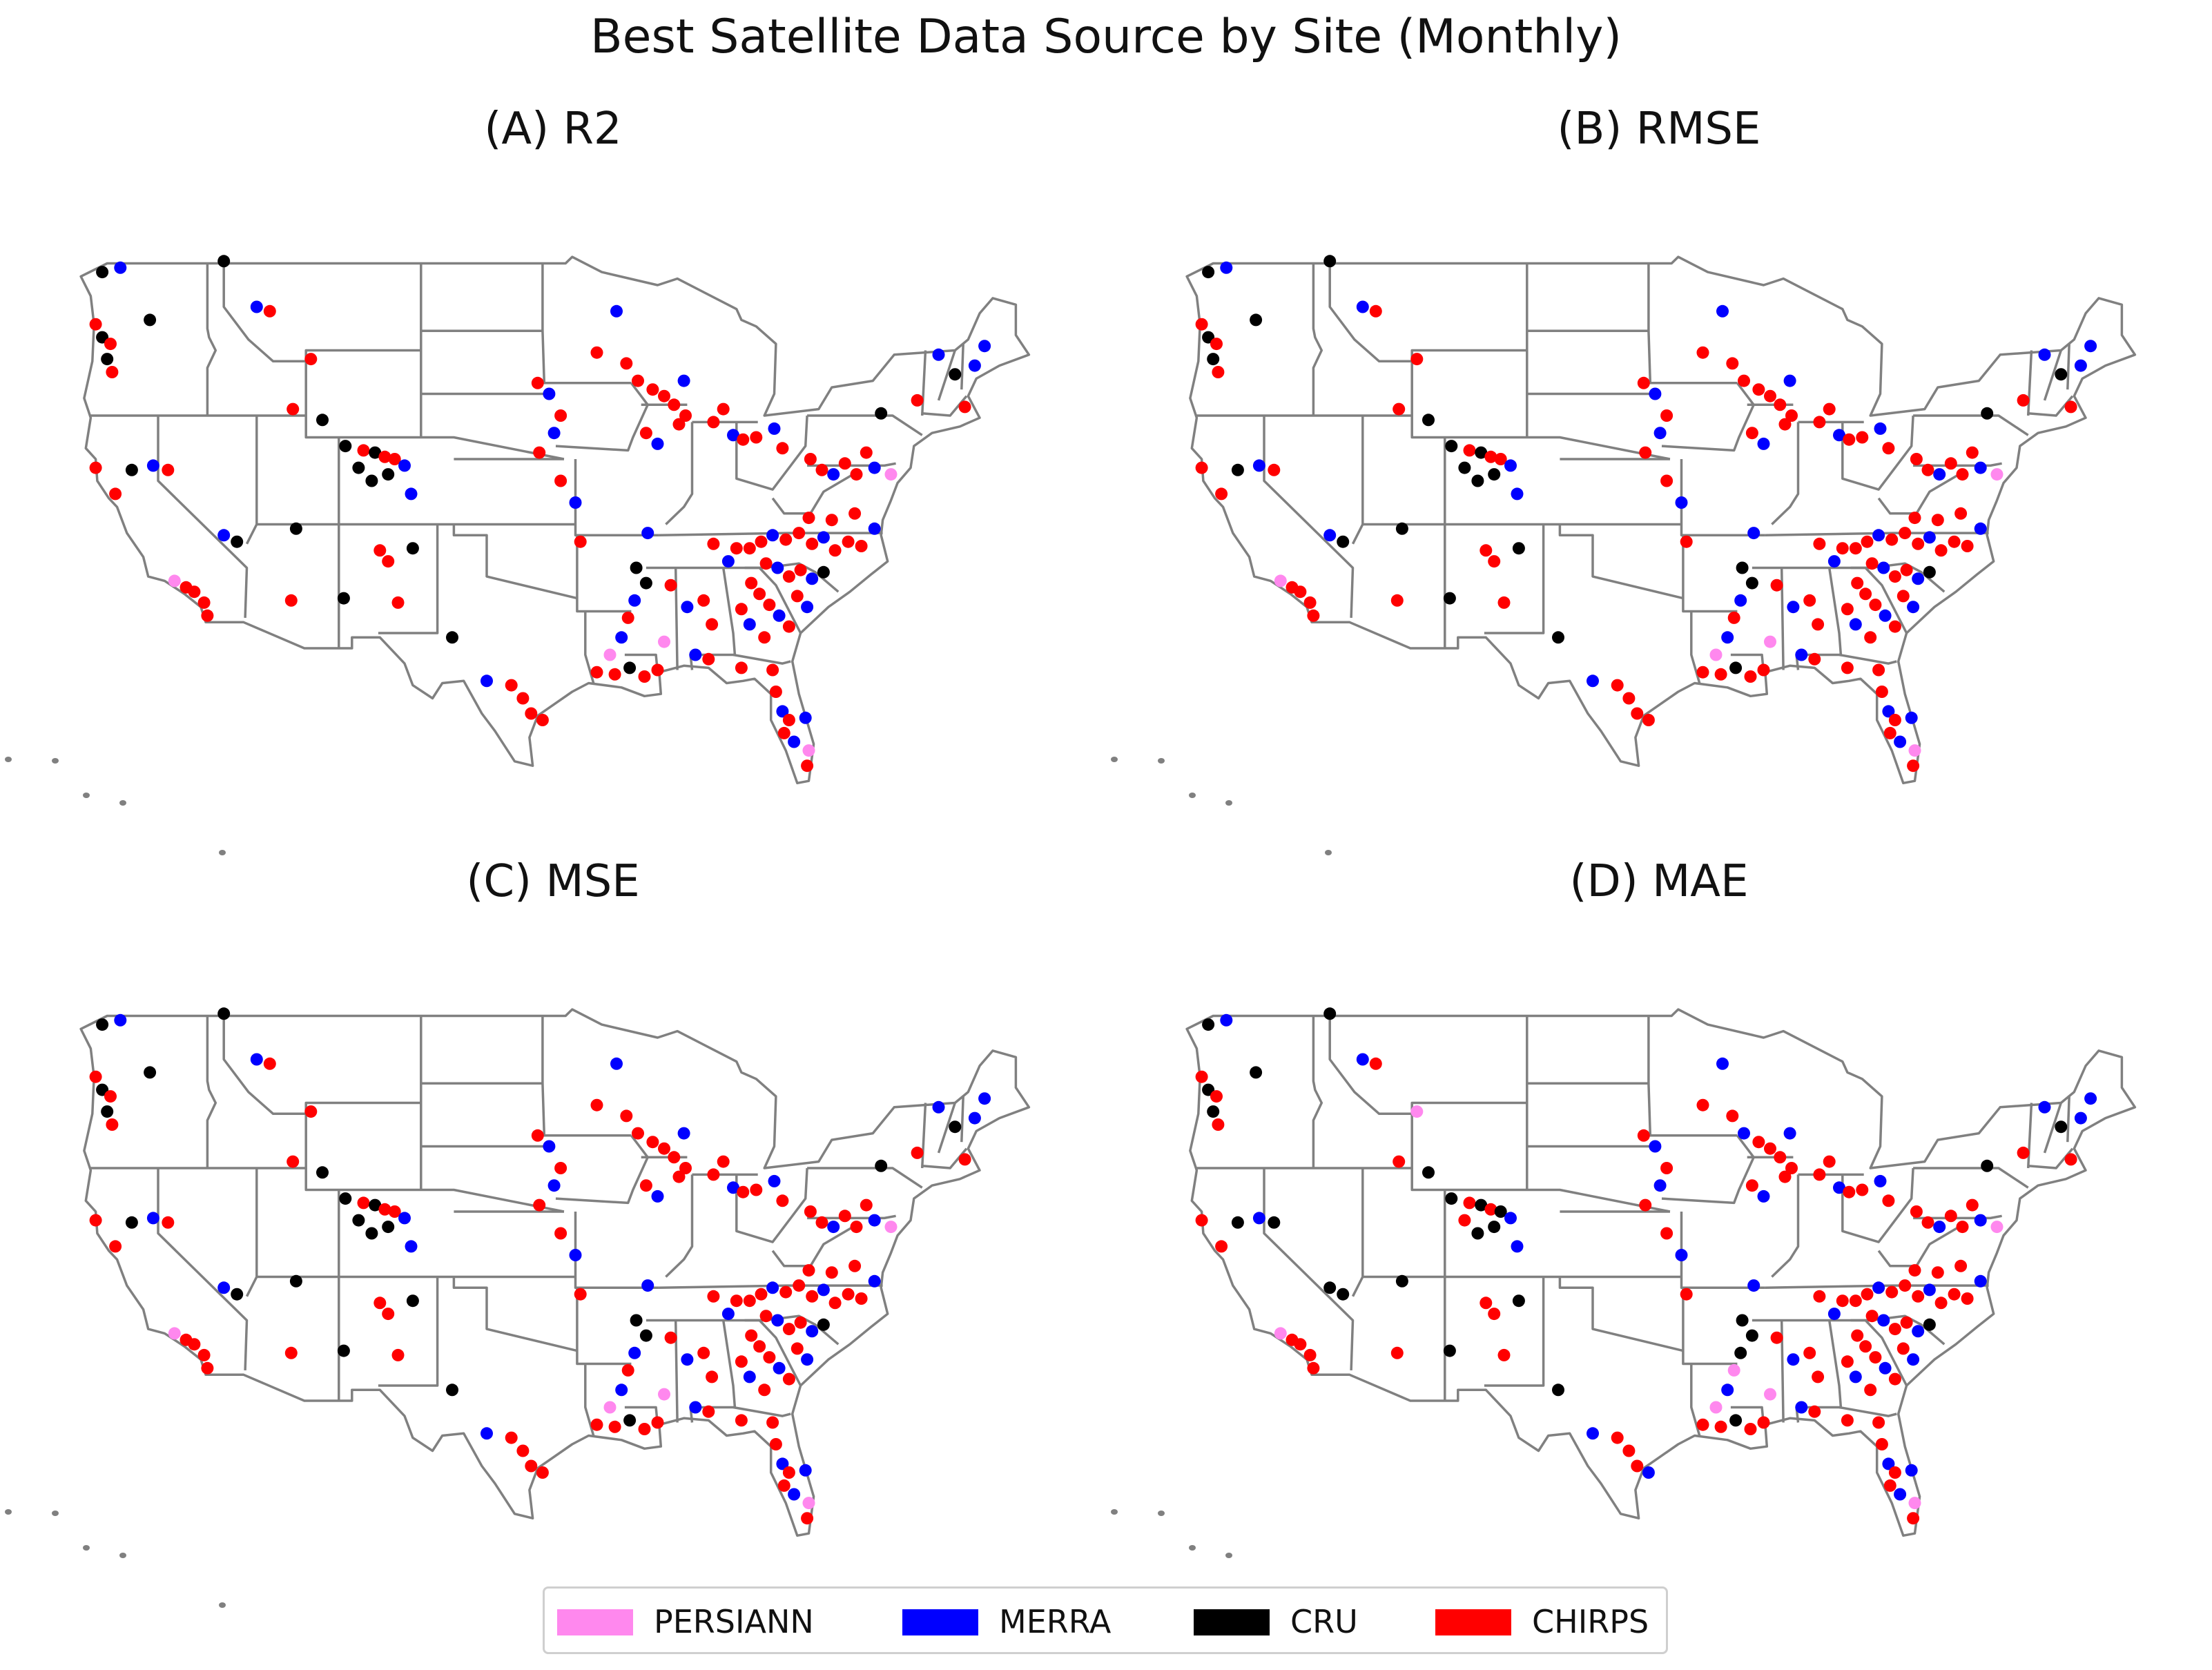 This screenshot has width=2212, height=1670. What do you see at coordinates (553, 881) in the screenshot?
I see `panel-title-c: (C) MSE` at bounding box center [553, 881].